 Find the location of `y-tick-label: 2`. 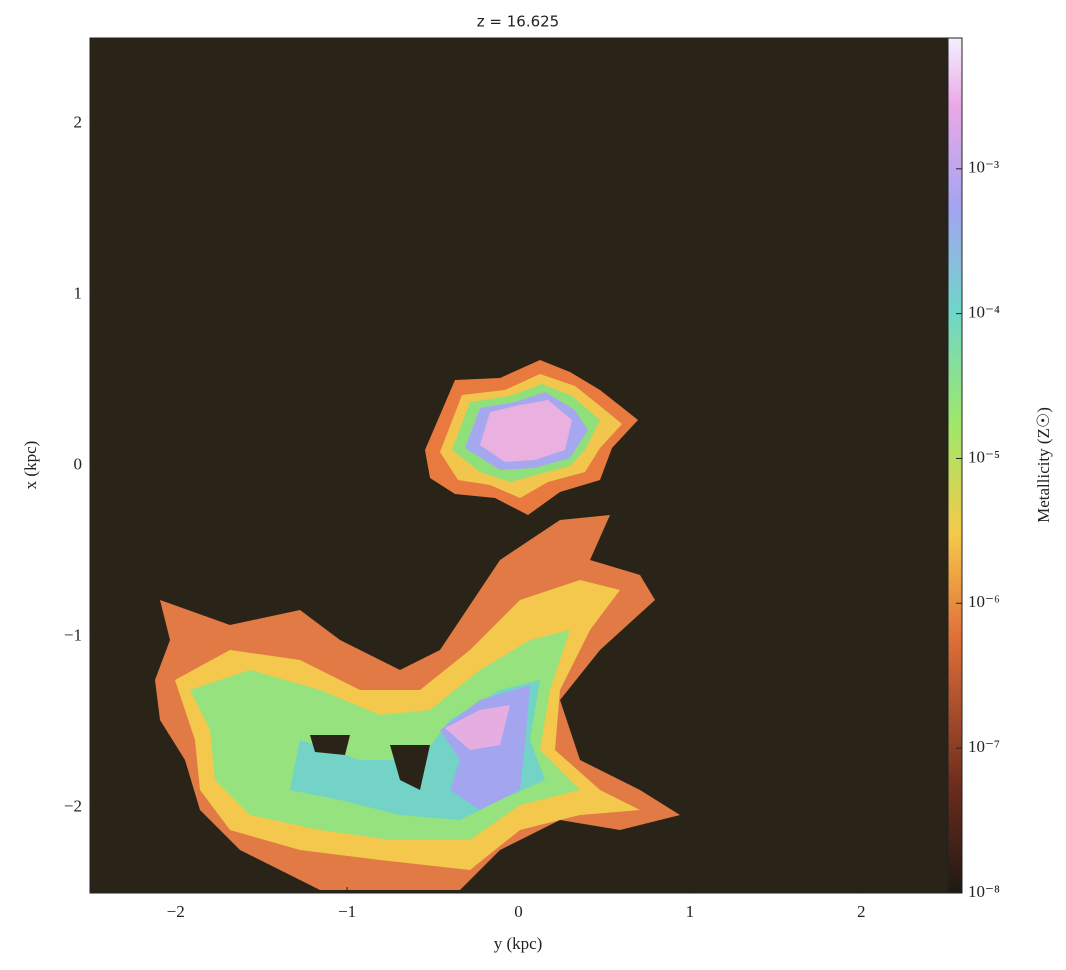

y-tick-label: 2 is located at coordinates (78, 121).